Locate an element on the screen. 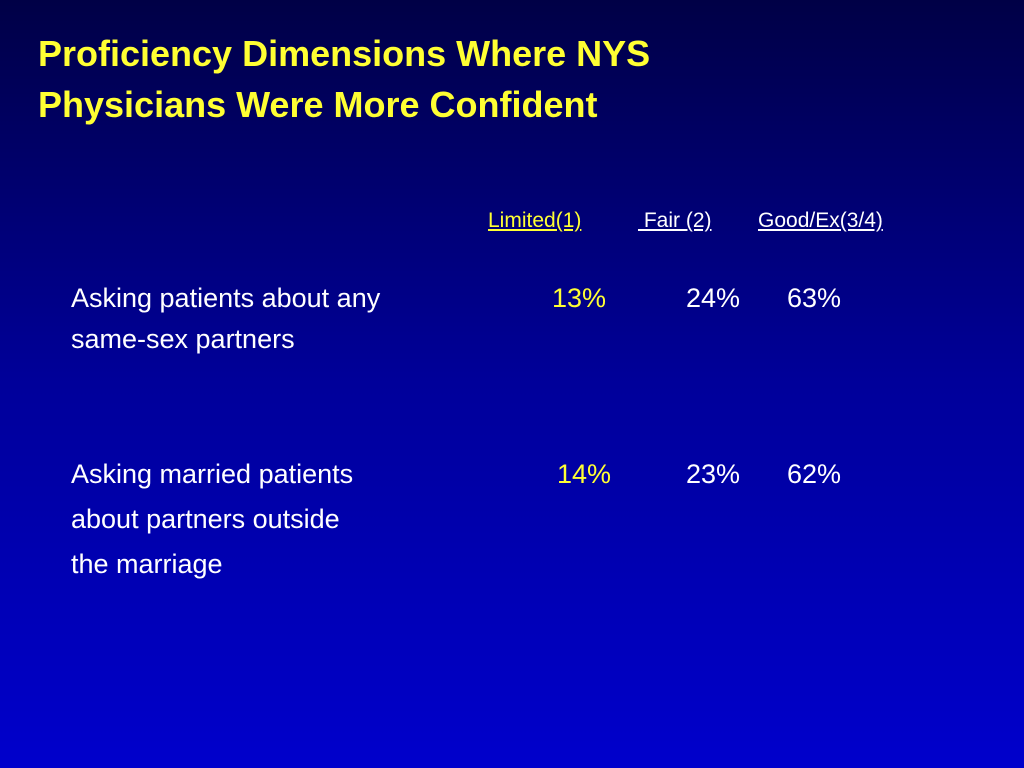  title-line: Physicians Were More Confident is located at coordinates (318, 104).